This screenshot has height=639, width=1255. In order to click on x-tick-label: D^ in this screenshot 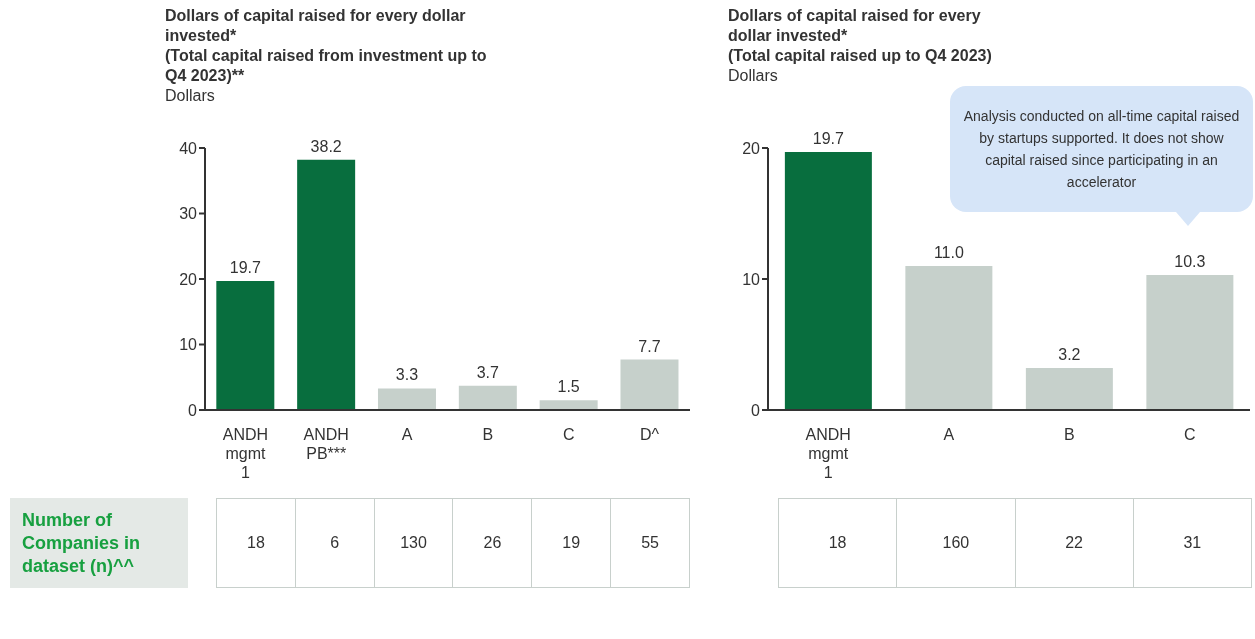, I will do `click(650, 434)`.